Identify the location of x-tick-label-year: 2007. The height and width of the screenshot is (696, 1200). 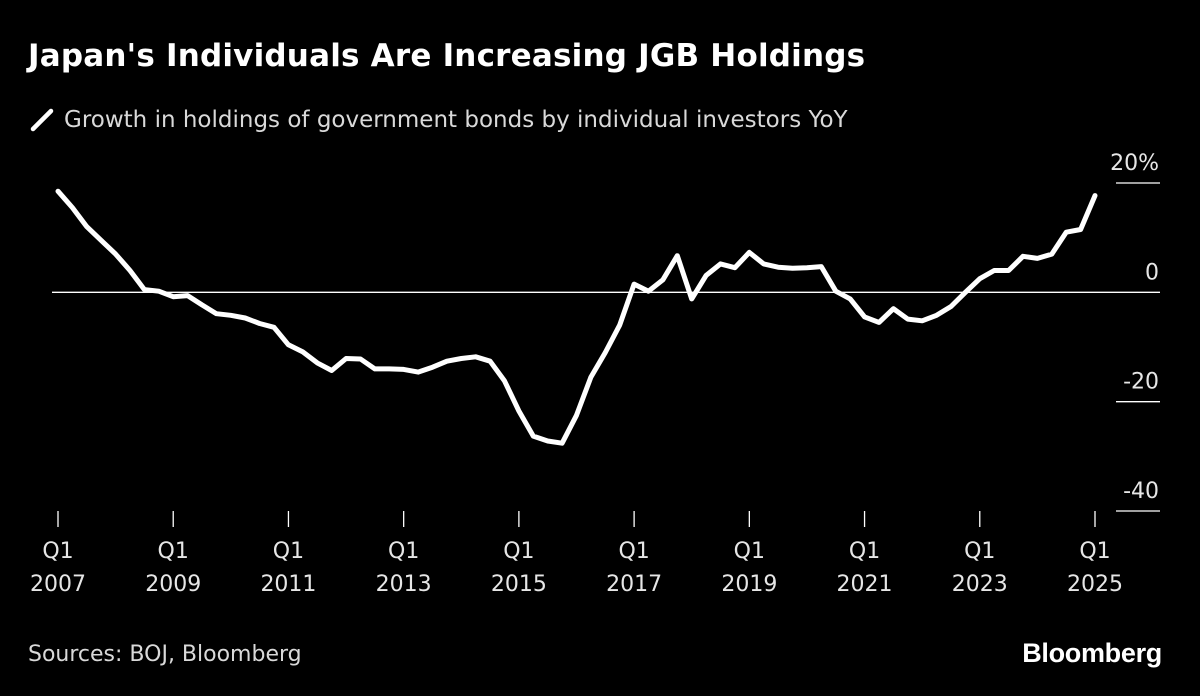
(58, 584).